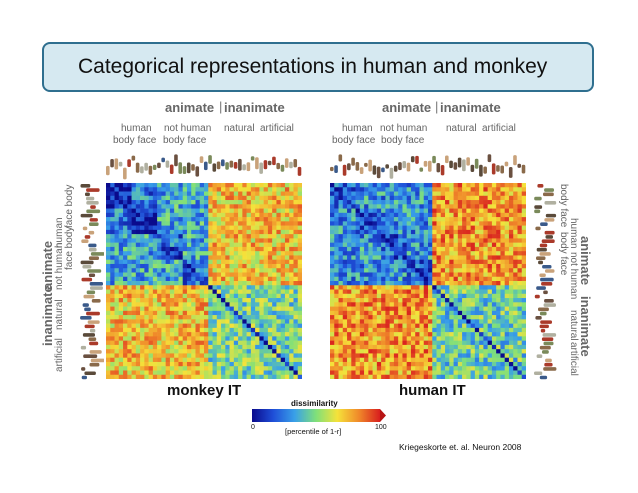 The image size is (638, 493). I want to click on side-label-natural: natural, so click(573, 325).